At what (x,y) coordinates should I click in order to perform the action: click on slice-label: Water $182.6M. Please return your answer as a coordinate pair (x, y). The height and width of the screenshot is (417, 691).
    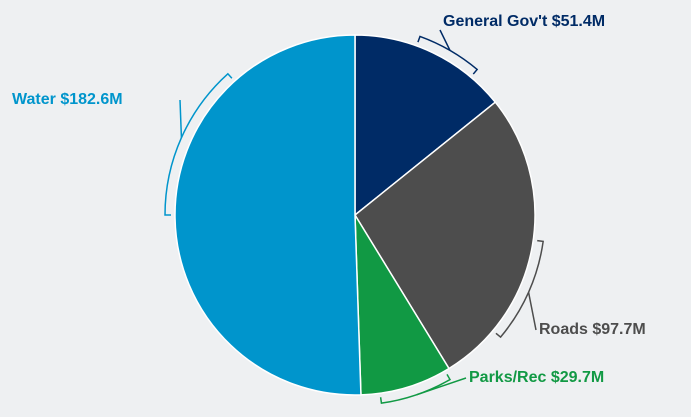
    Looking at the image, I should click on (67, 99).